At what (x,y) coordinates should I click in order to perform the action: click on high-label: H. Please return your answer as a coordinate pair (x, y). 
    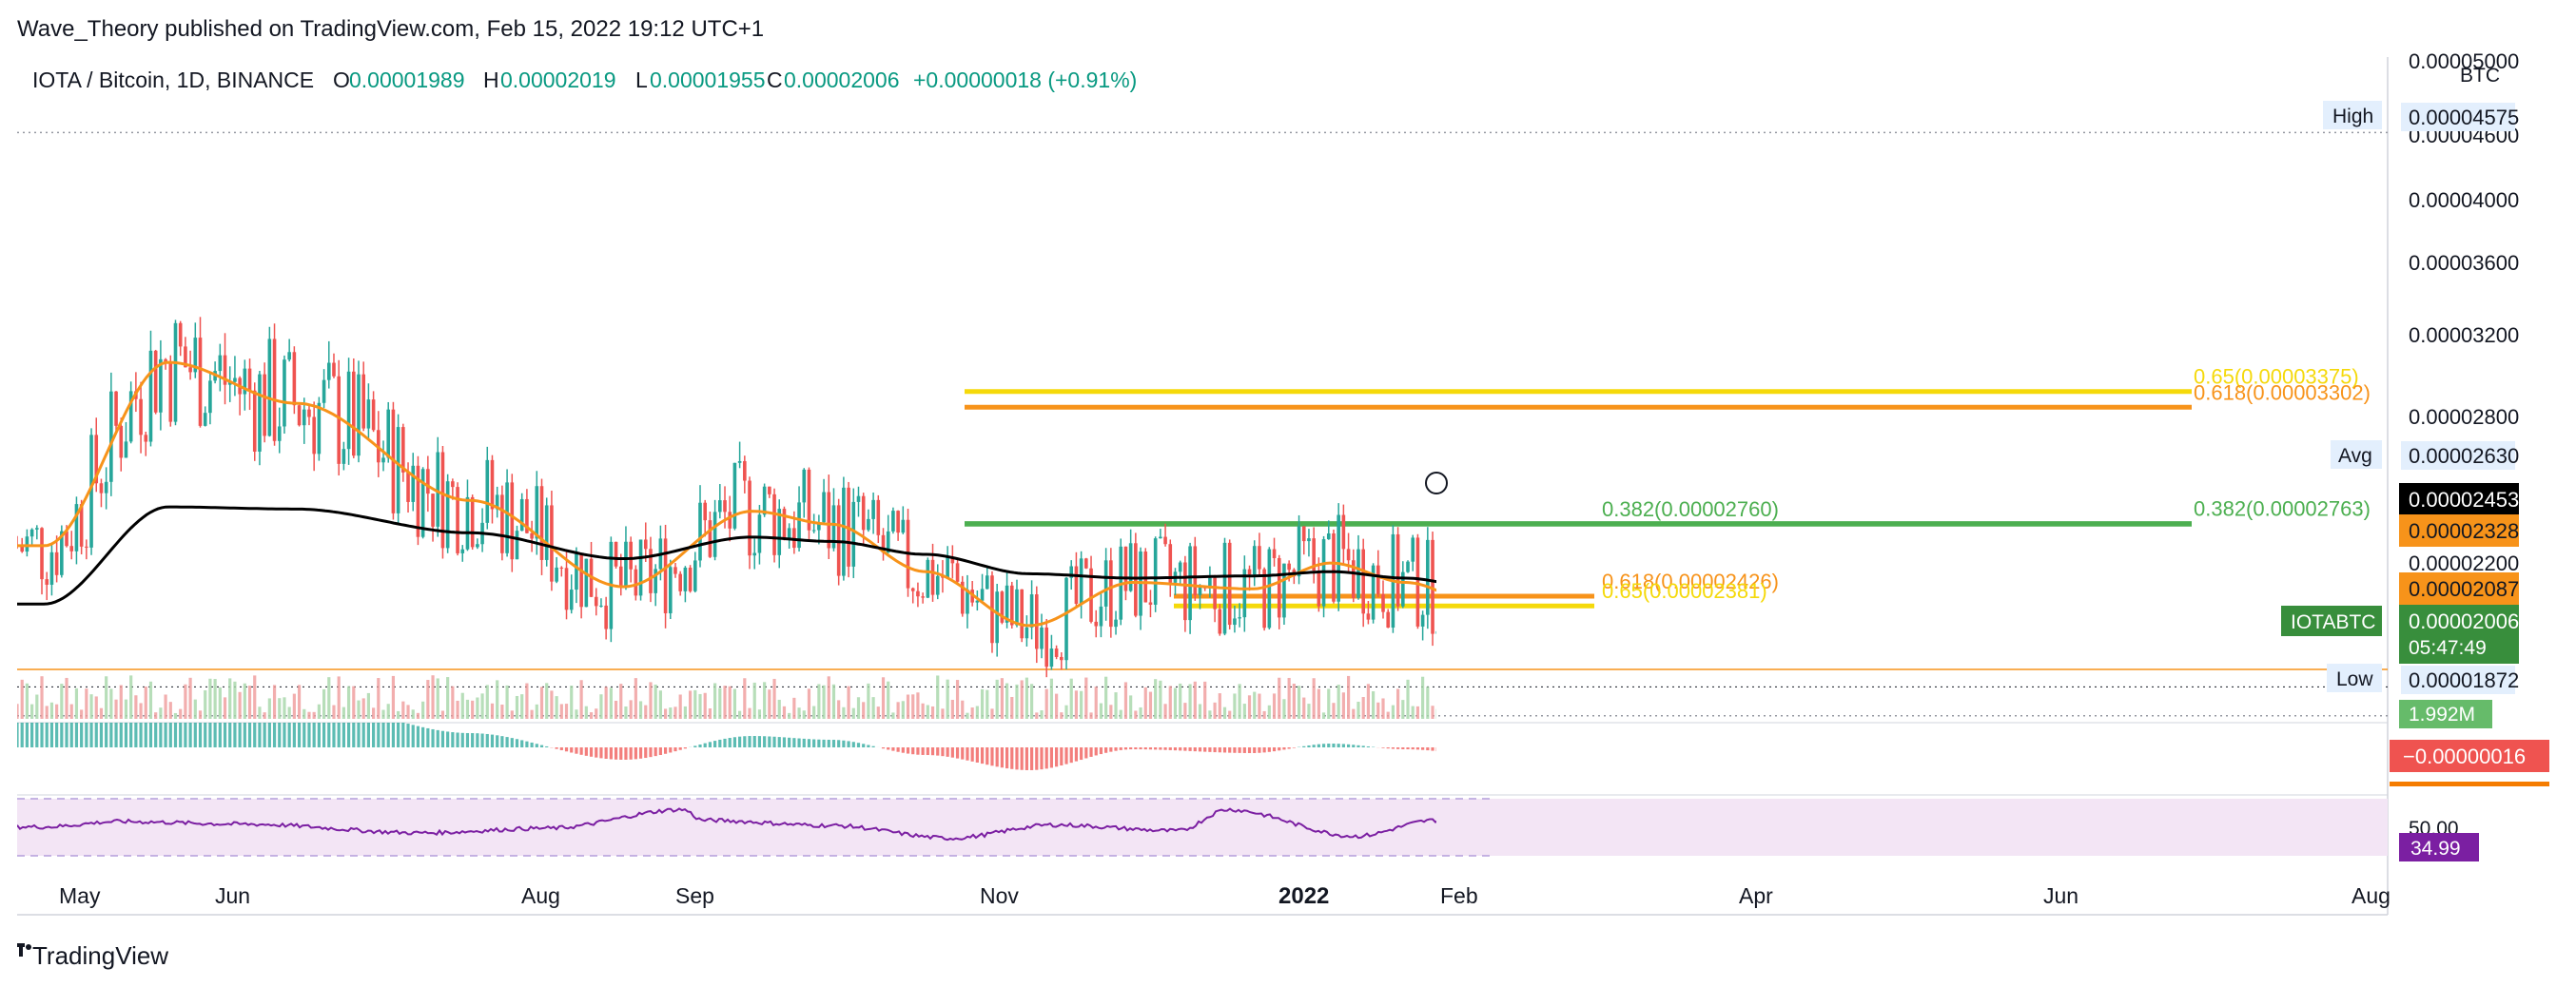
    Looking at the image, I should click on (491, 80).